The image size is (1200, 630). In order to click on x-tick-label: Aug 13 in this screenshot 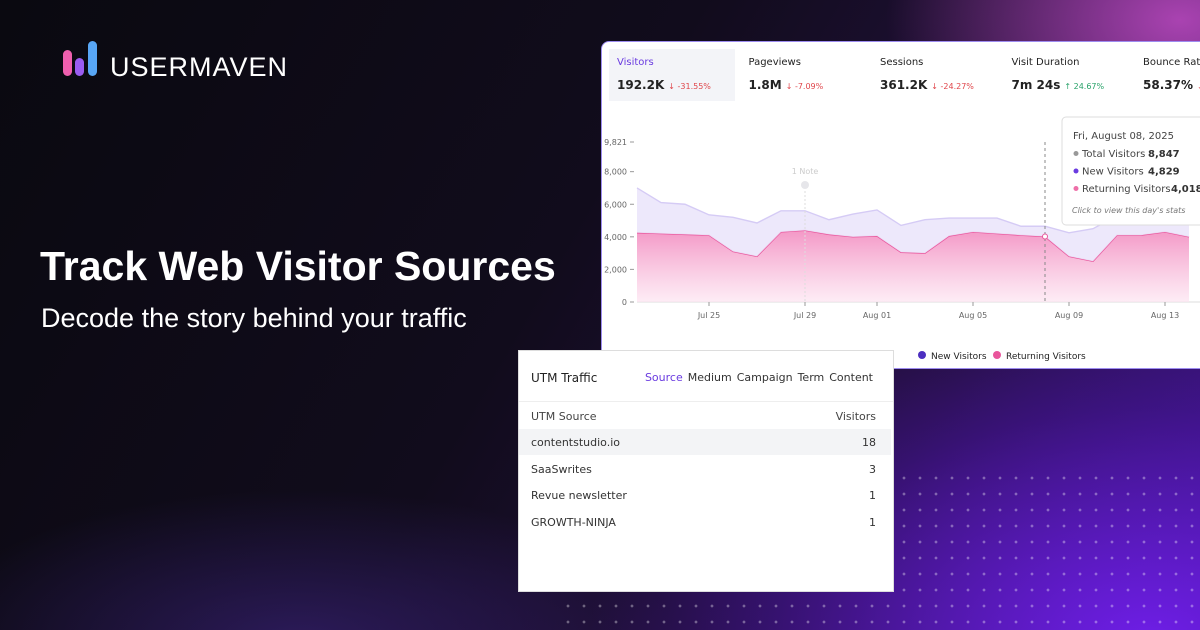, I will do `click(1165, 315)`.